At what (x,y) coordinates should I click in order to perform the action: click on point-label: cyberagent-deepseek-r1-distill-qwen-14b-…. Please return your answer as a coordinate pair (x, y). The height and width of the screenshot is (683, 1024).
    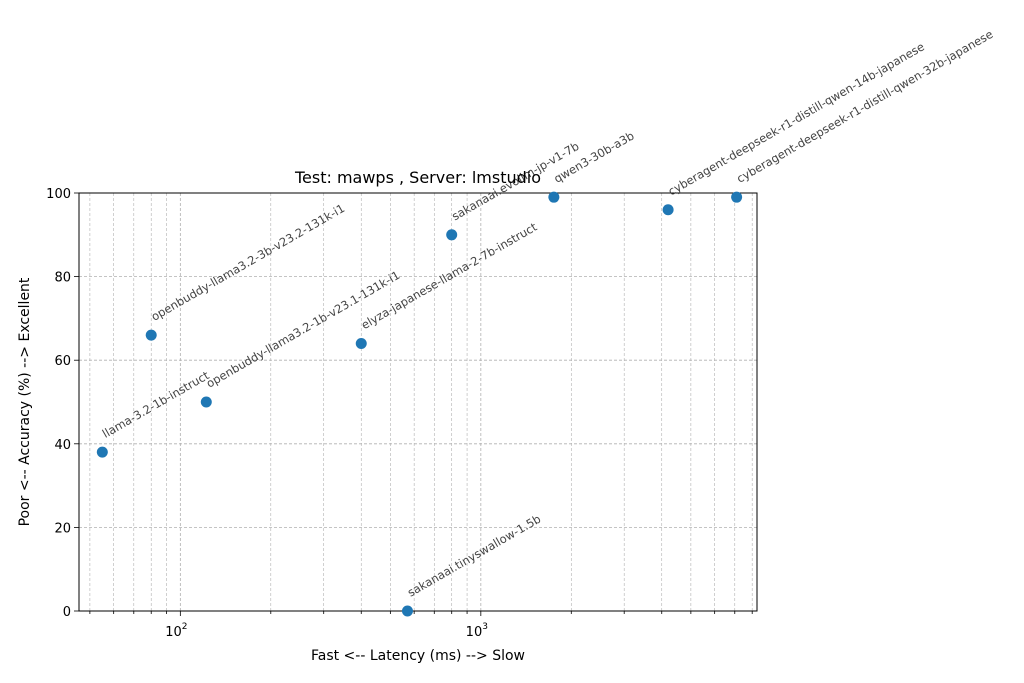
    Looking at the image, I should click on (796, 118).